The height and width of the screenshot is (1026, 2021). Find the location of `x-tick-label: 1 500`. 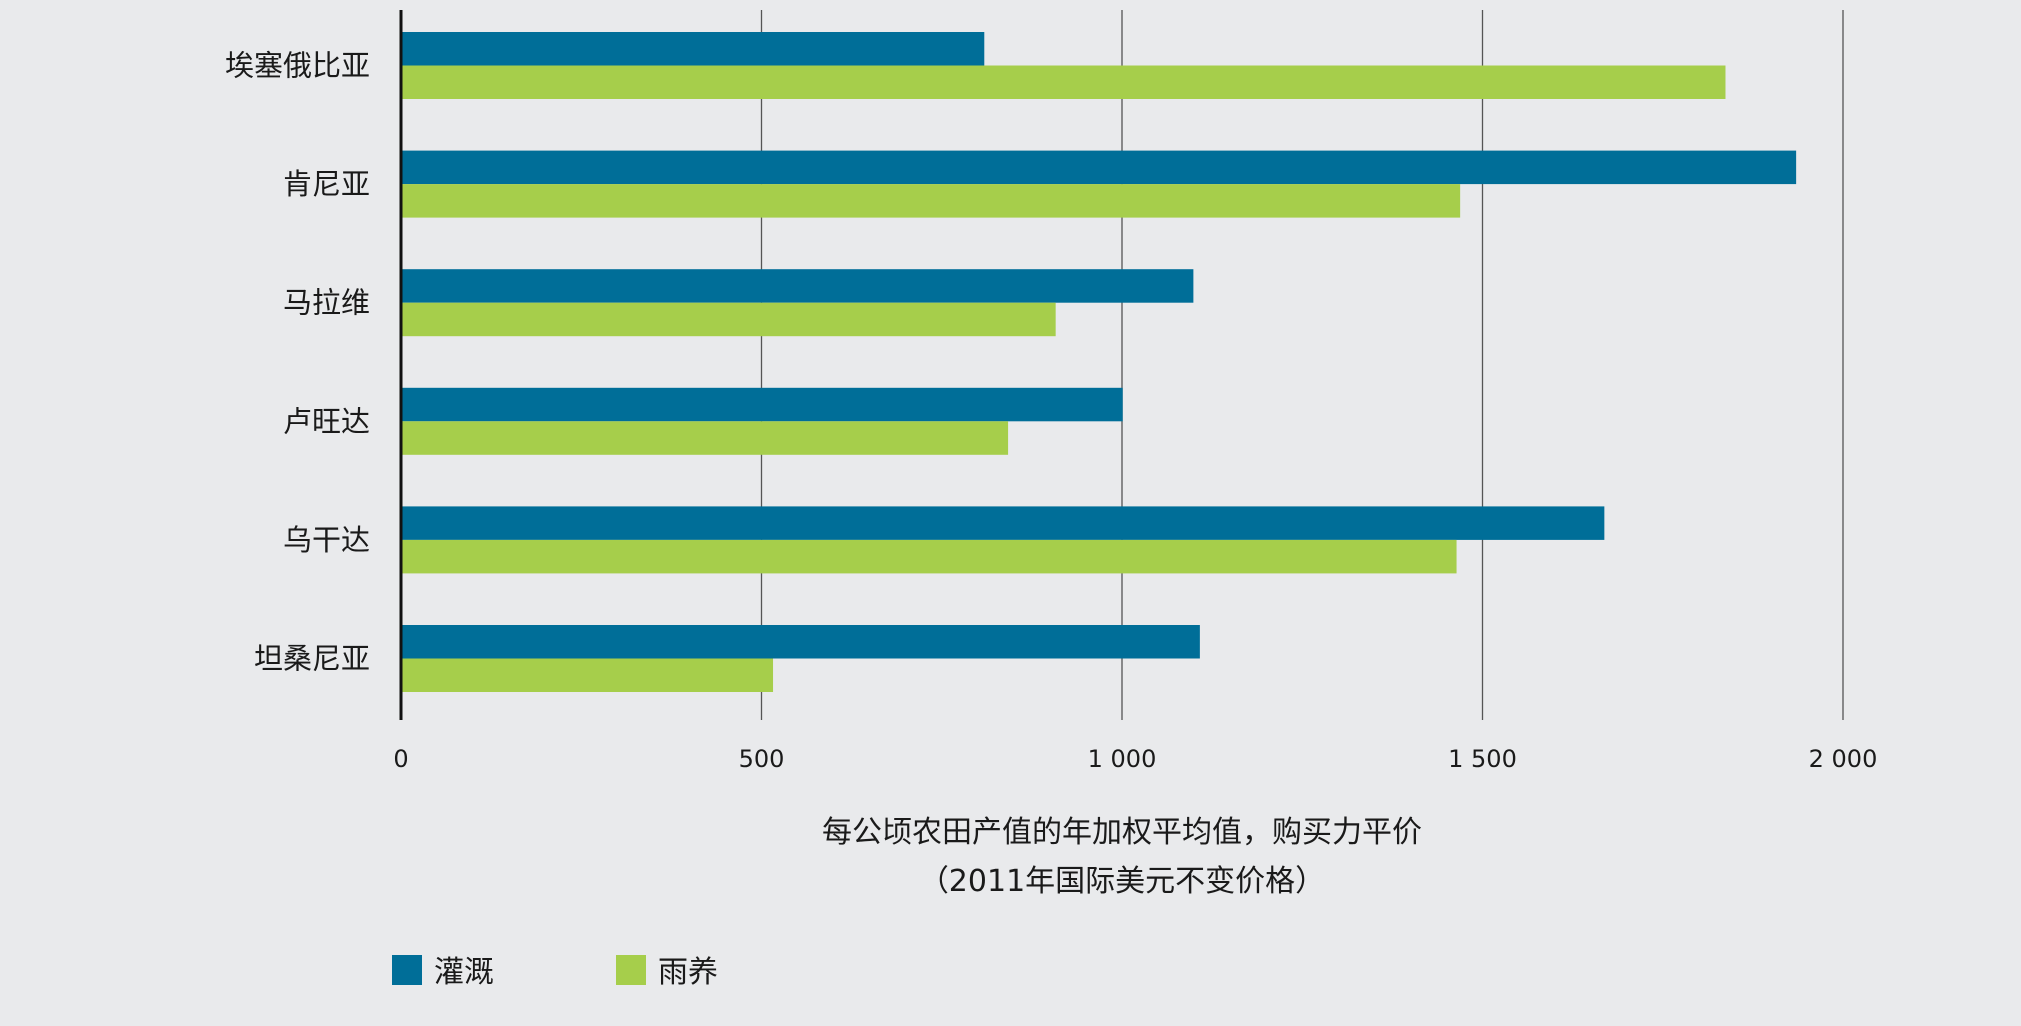

x-tick-label: 1 500 is located at coordinates (1482, 759).